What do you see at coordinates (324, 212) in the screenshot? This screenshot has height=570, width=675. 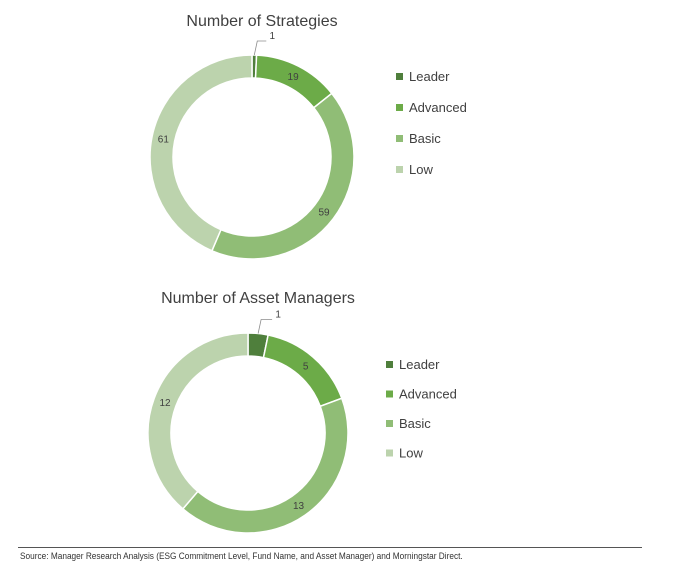 I see `data-label-basic: 59` at bounding box center [324, 212].